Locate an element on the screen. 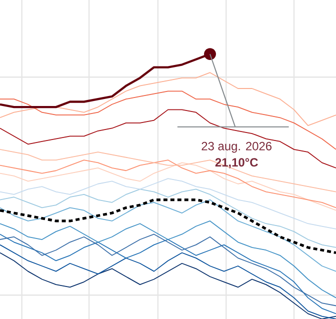 The width and height of the screenshot is (336, 319). annotation: 23 aug. 2026 is located at coordinates (237, 147).